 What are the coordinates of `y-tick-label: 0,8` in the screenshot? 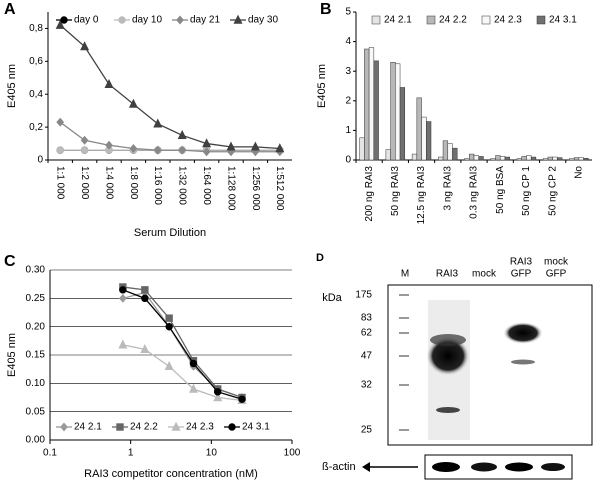 It's located at (36, 28).